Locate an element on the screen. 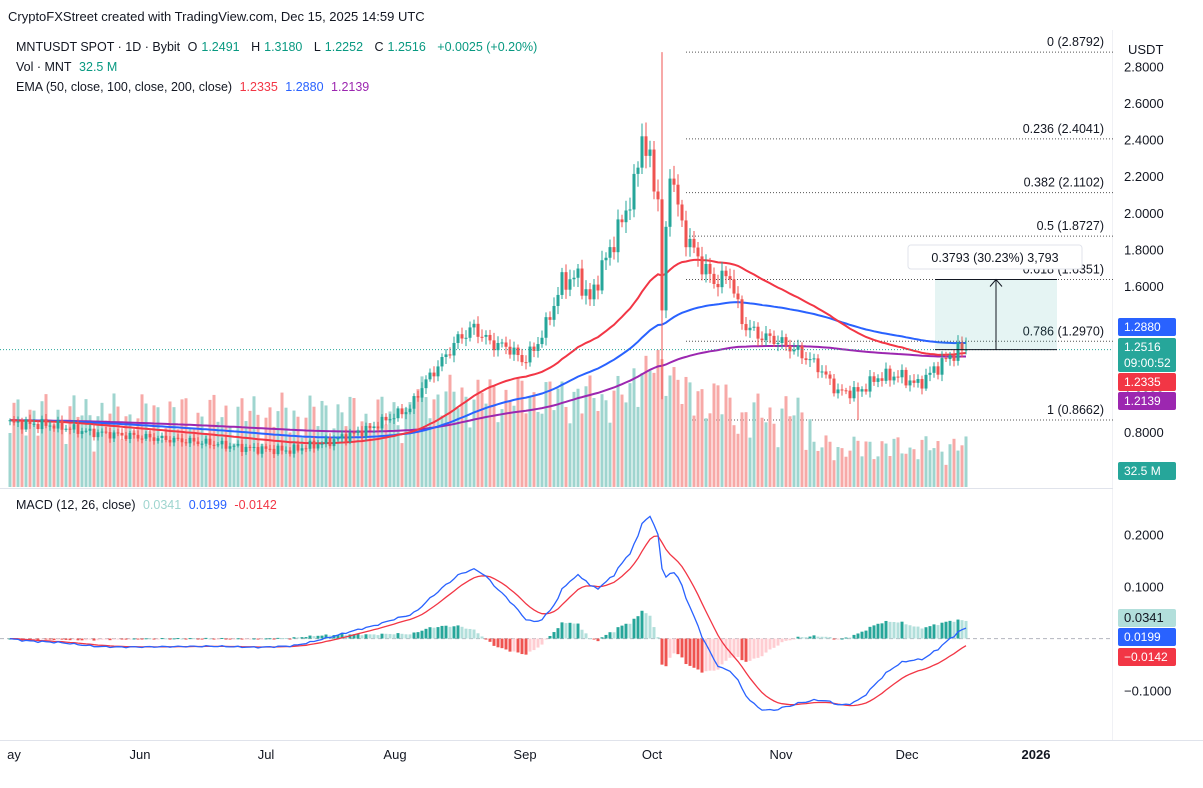 Image resolution: width=1203 pixels, height=788 pixels. ema-label: EMA (50, close, 100, close, 200, close) is located at coordinates (124, 87).